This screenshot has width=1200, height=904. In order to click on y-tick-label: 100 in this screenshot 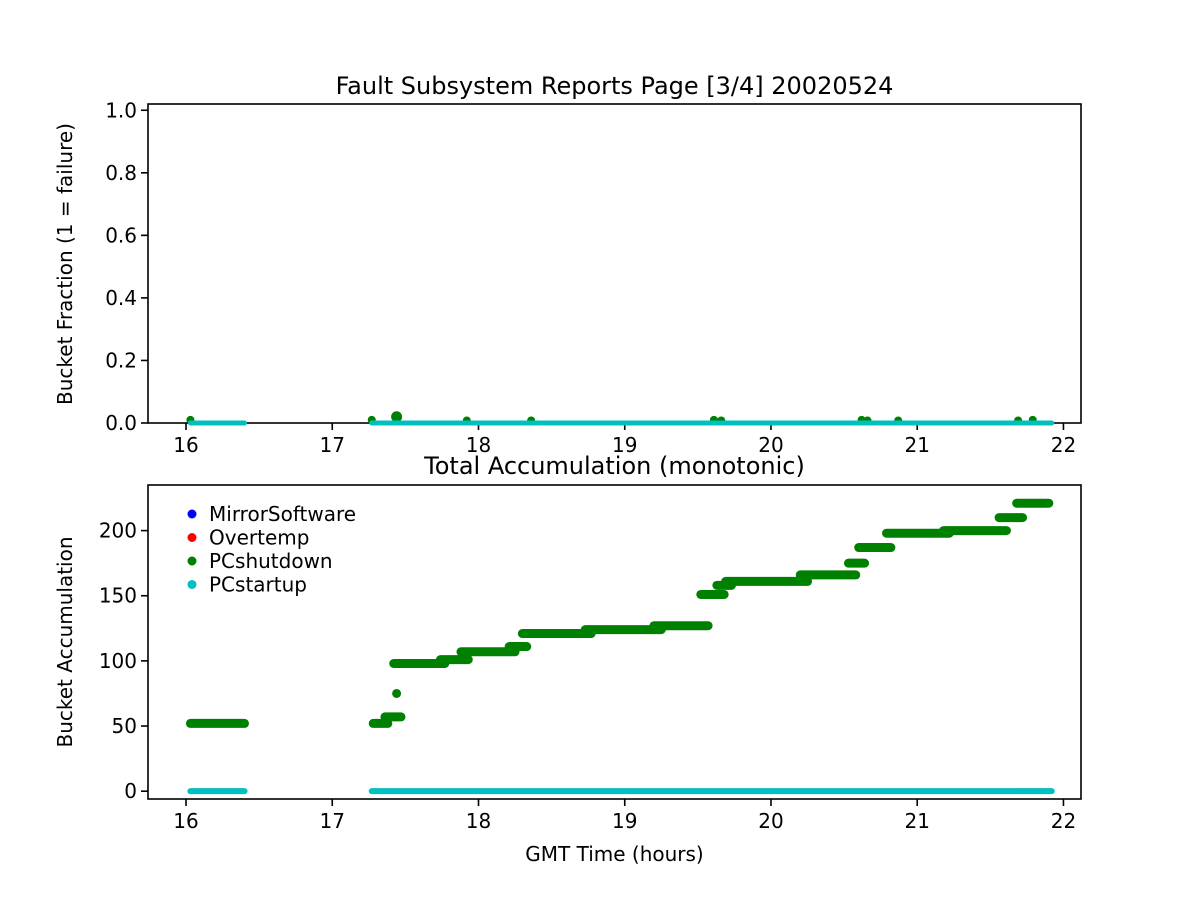, I will do `click(118, 661)`.